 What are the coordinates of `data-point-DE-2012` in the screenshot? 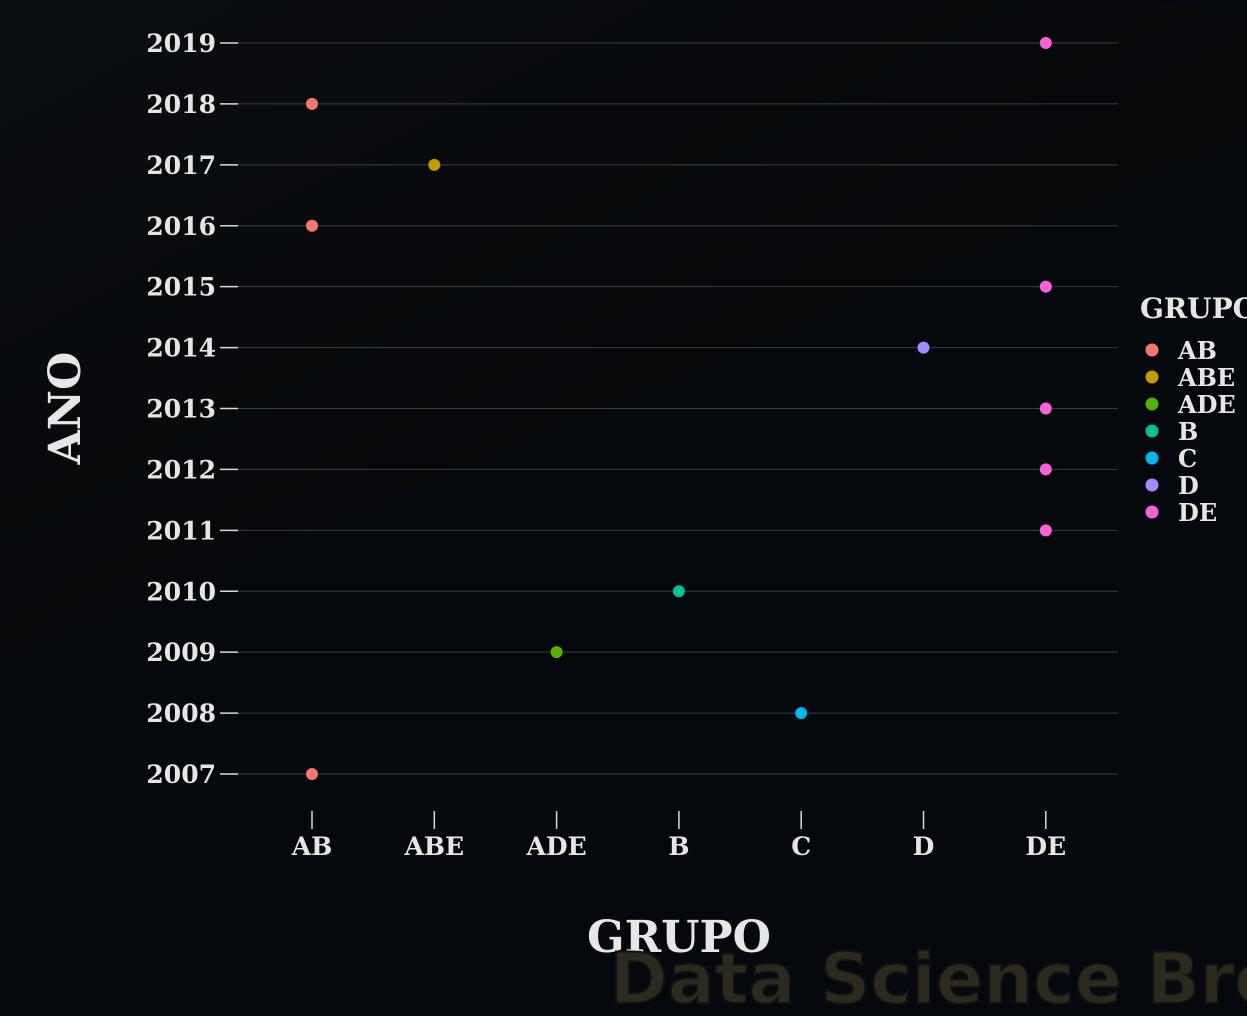 It's located at (1045, 469).